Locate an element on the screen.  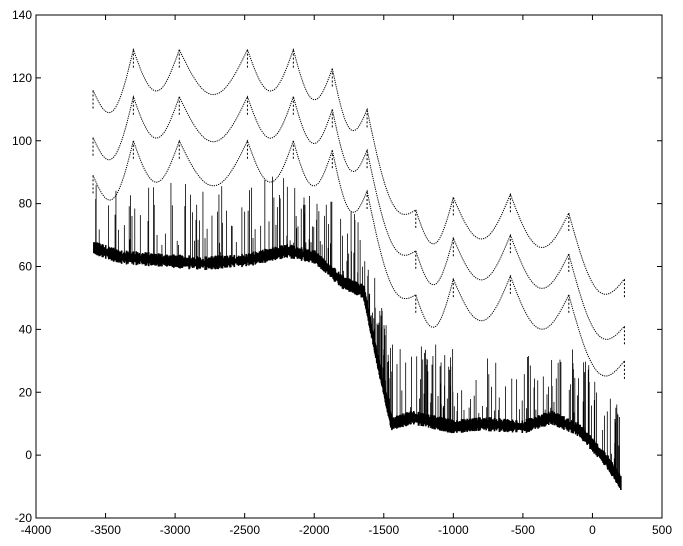
y-tick-label: 100 is located at coordinates (22, 141).